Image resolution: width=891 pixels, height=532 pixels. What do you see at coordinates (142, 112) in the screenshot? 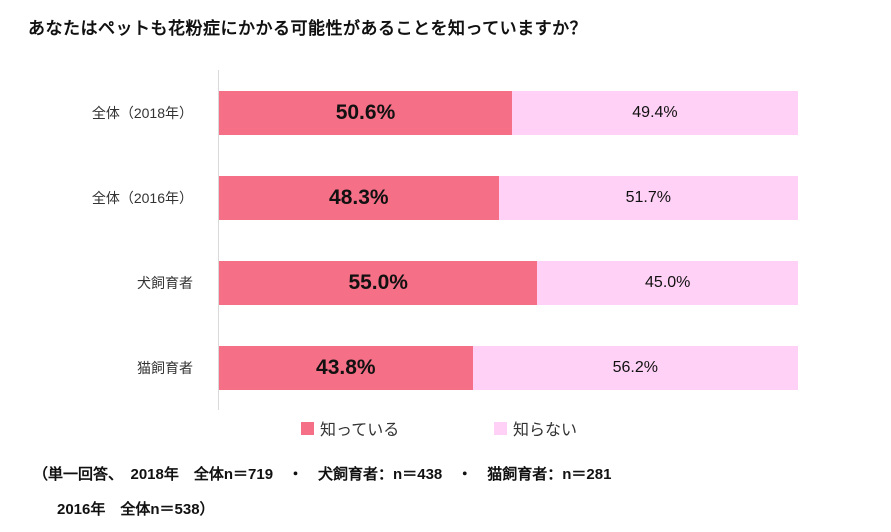
I see `category-label: 全体（2018年）` at bounding box center [142, 112].